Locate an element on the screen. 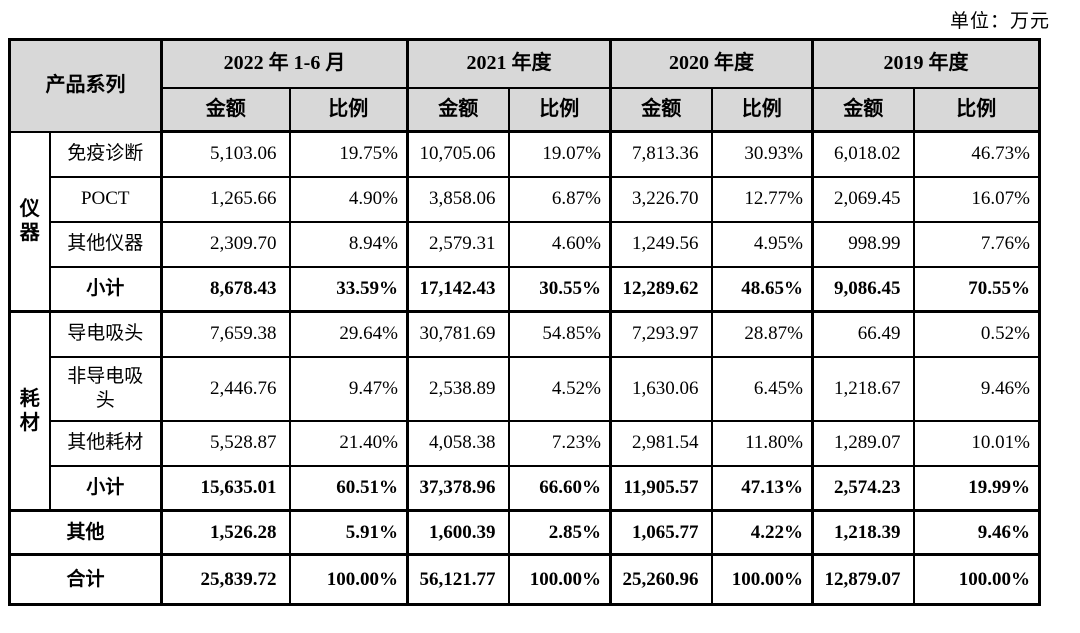  amount-cell: 37,378.96 is located at coordinates (458, 488).